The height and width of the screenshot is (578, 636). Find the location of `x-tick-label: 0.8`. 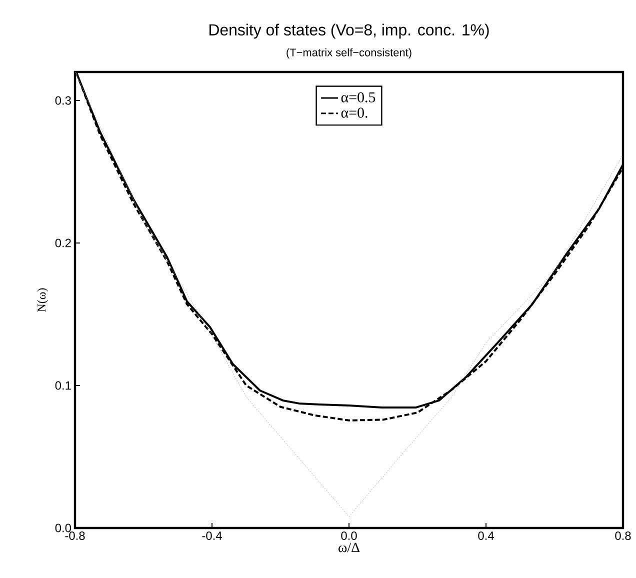

x-tick-label: 0.8 is located at coordinates (623, 536).